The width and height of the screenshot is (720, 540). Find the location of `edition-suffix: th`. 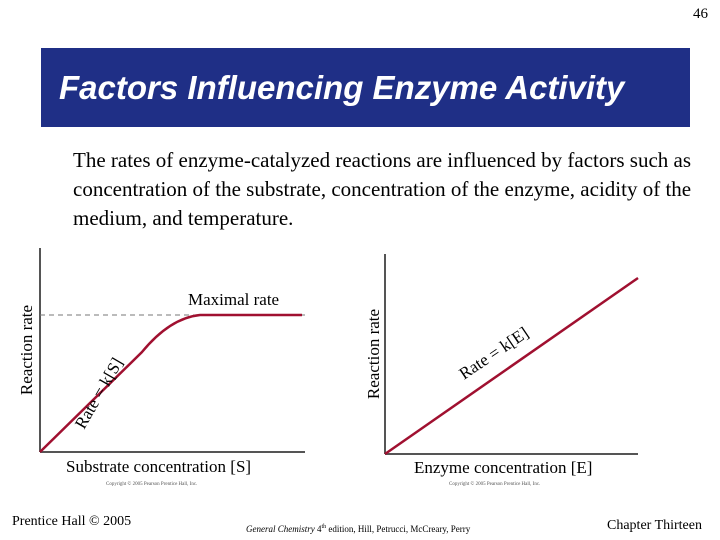

edition-suffix: th is located at coordinates (324, 527).